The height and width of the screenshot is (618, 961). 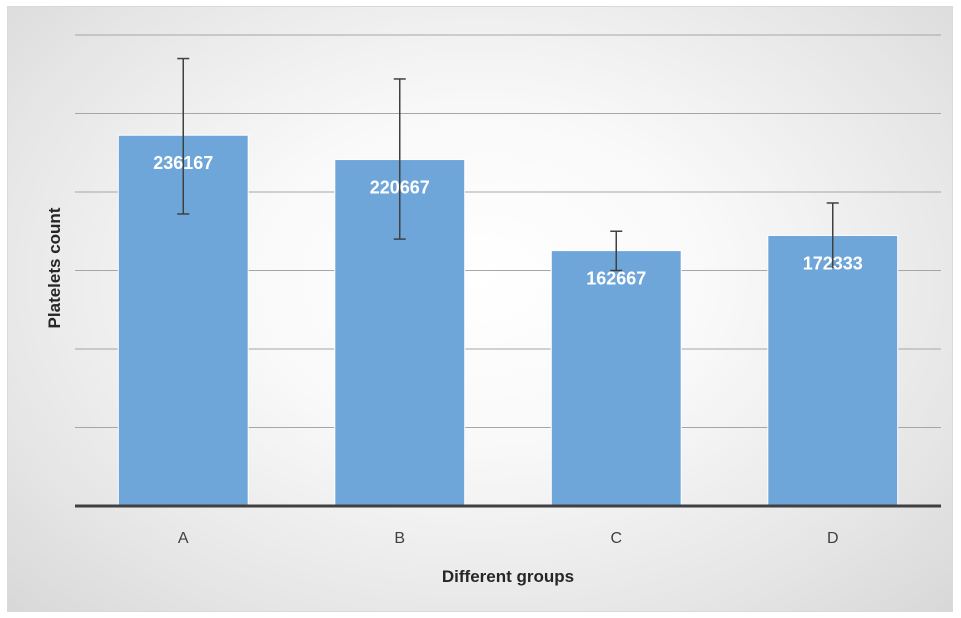 What do you see at coordinates (54, 267) in the screenshot?
I see `y-axis-title: Platelets count` at bounding box center [54, 267].